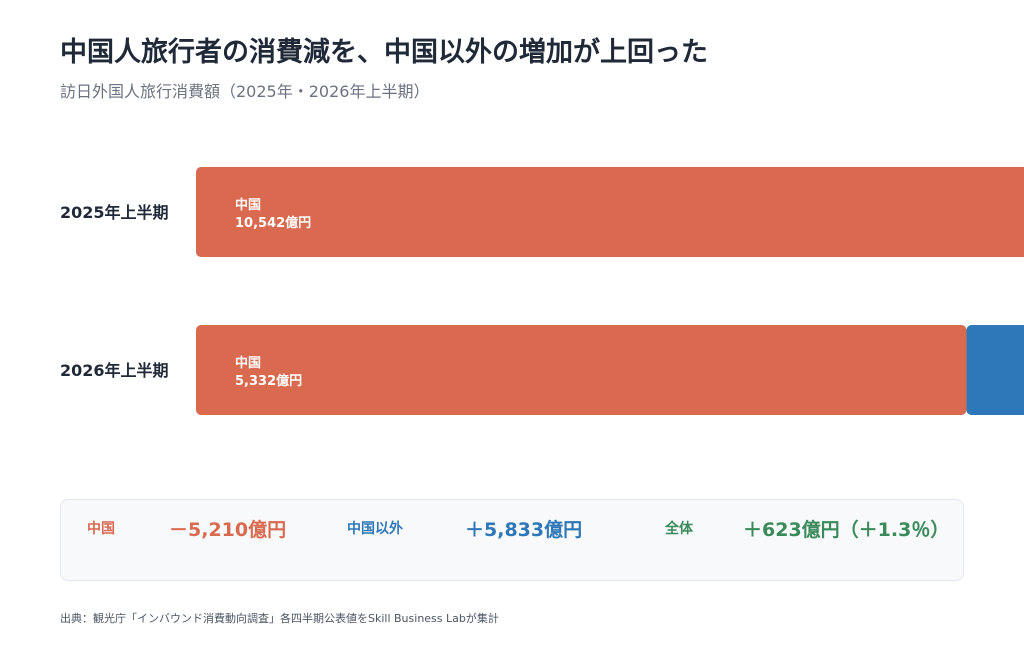 The width and height of the screenshot is (1024, 649). Describe the element at coordinates (995, 370) in the screenshot. I see `bar-others` at that location.